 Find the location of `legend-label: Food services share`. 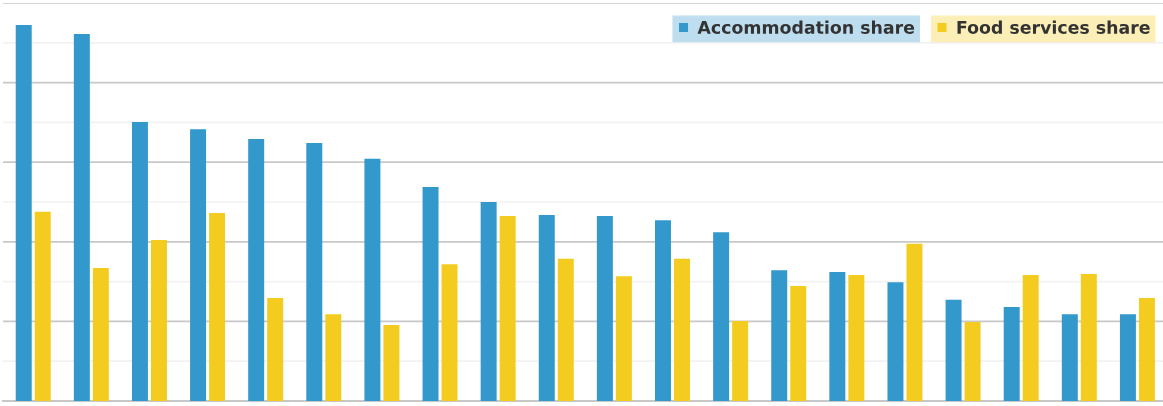

legend-label: Food services share is located at coordinates (1053, 27).